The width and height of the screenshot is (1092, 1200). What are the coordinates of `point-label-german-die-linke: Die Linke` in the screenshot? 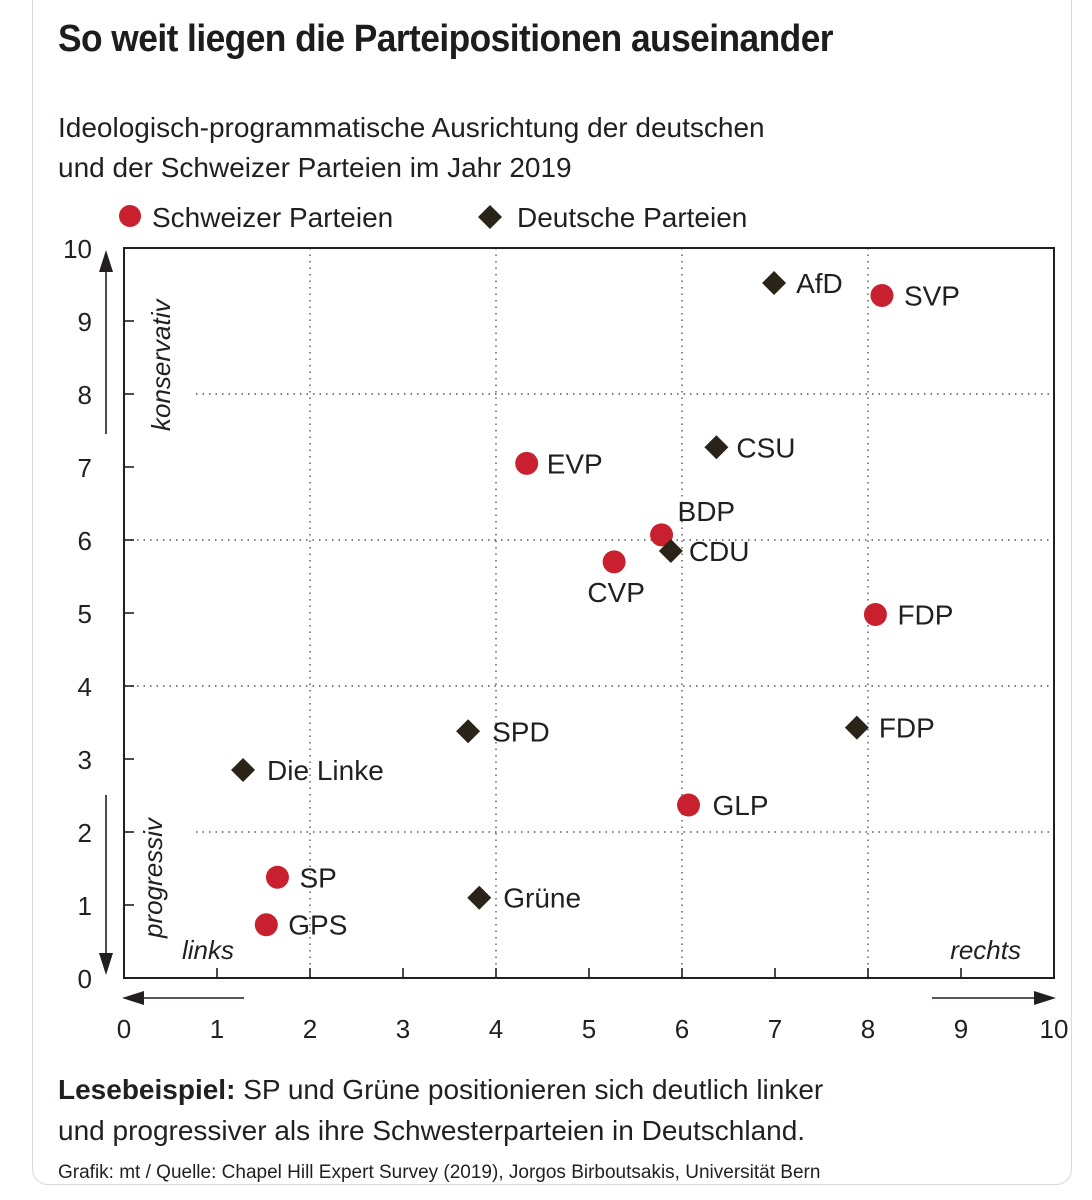 It's located at (325, 770).